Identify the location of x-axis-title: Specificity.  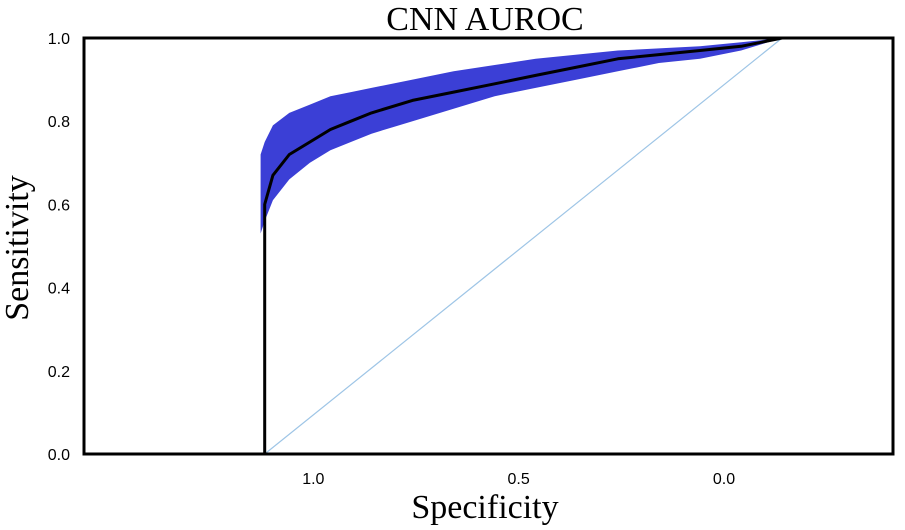
(484, 507).